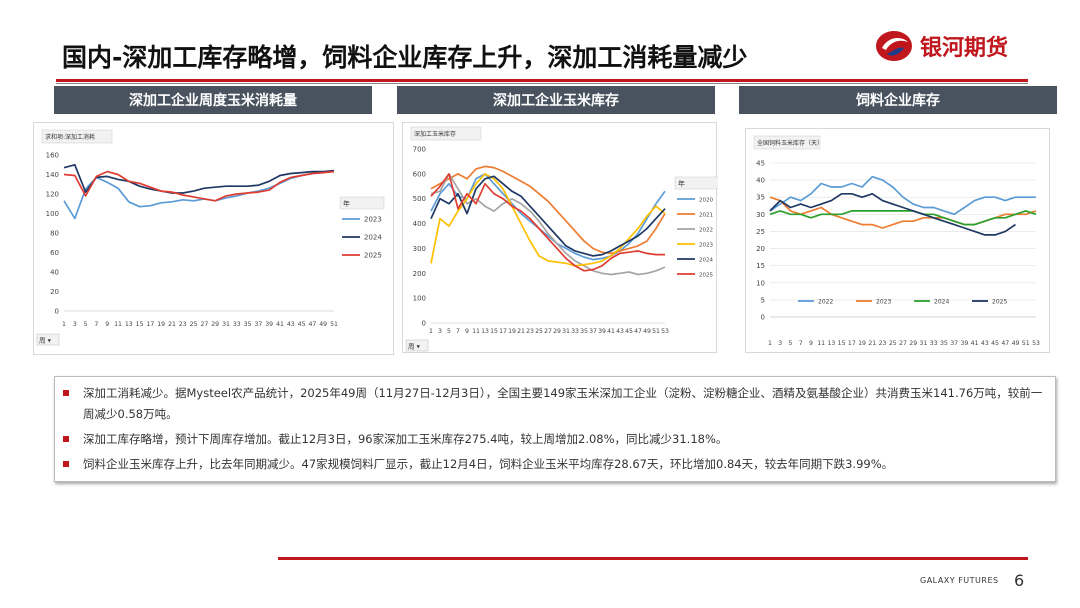 This screenshot has width=1080, height=608. I want to click on x-tick-label: 33, so click(934, 343).